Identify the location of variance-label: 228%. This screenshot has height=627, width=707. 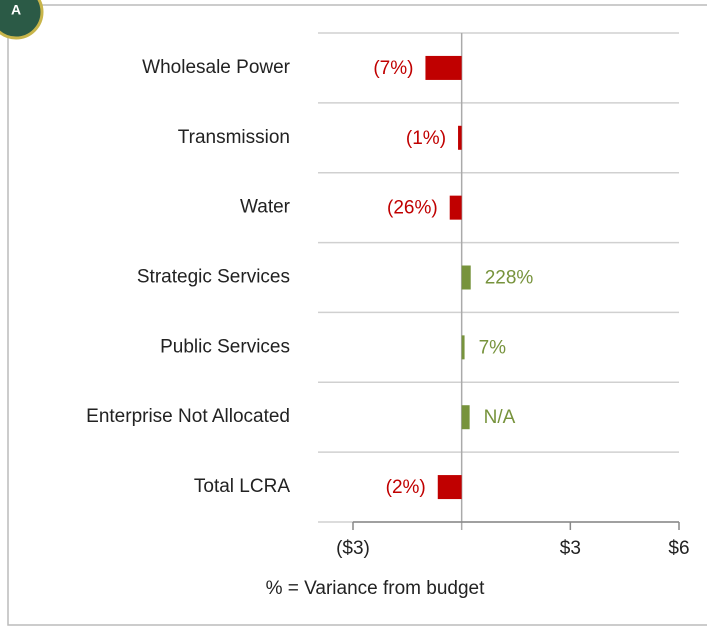
(509, 278).